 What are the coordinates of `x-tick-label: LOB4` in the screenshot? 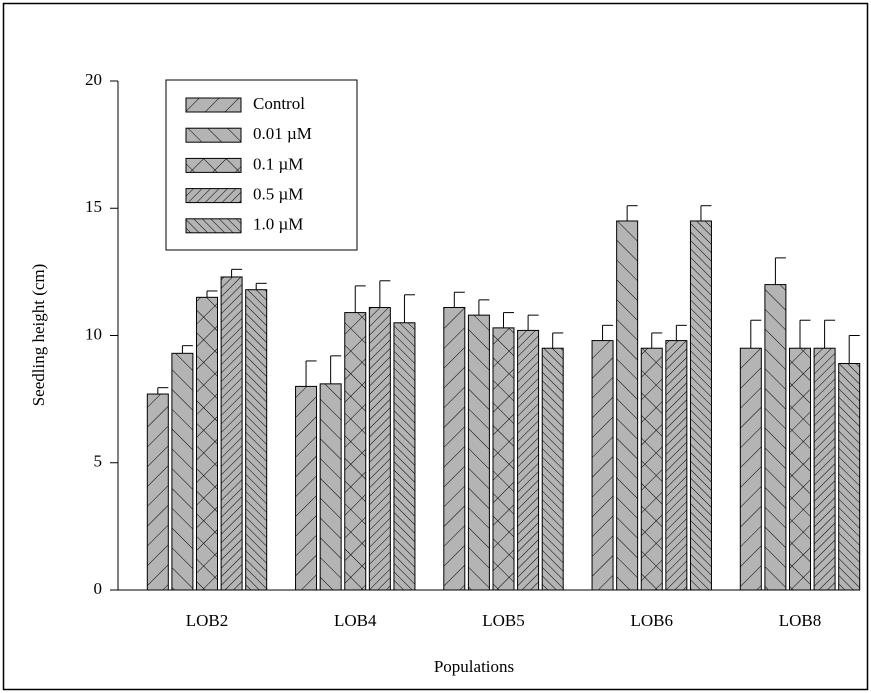 It's located at (355, 620).